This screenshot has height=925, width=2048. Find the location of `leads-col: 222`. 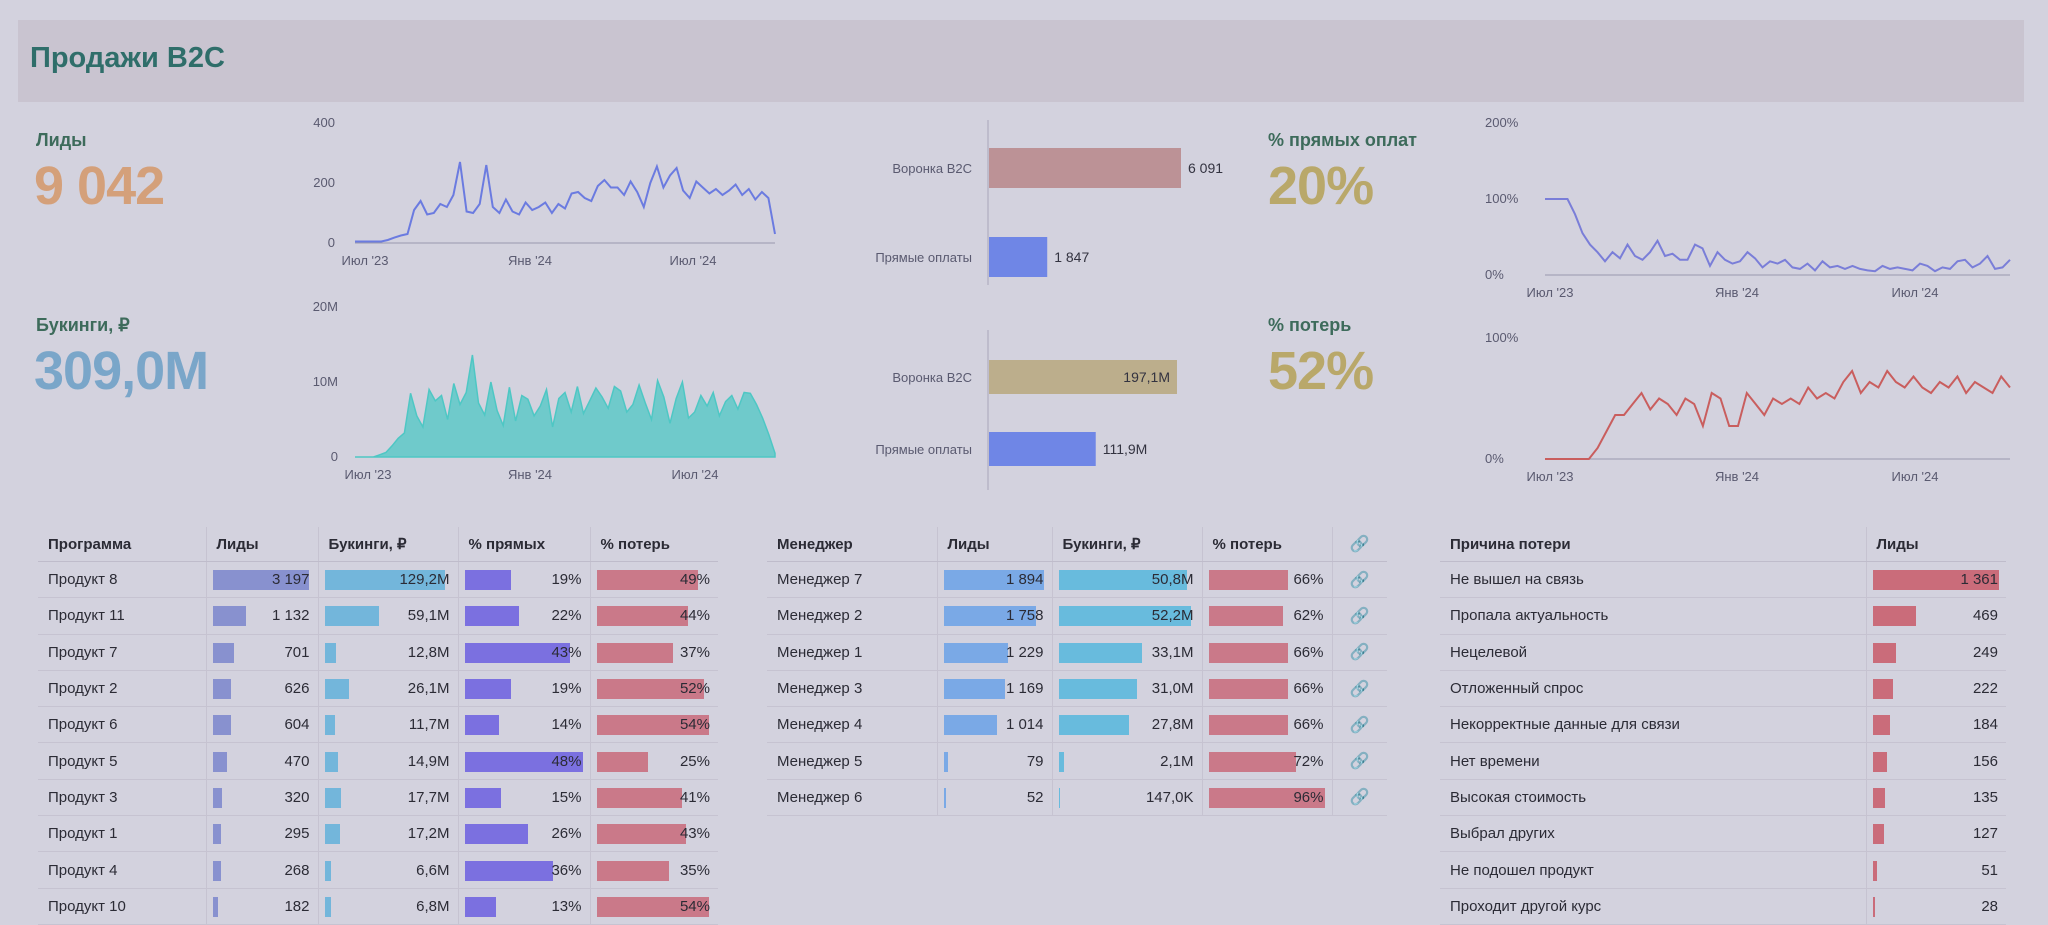

leads-col: 222 is located at coordinates (1936, 688).